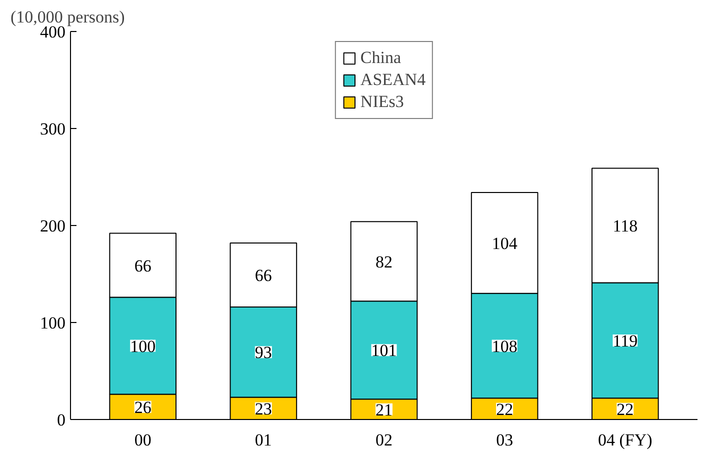 The width and height of the screenshot is (707, 459). What do you see at coordinates (143, 440) in the screenshot?
I see `x-tick-label: 00` at bounding box center [143, 440].